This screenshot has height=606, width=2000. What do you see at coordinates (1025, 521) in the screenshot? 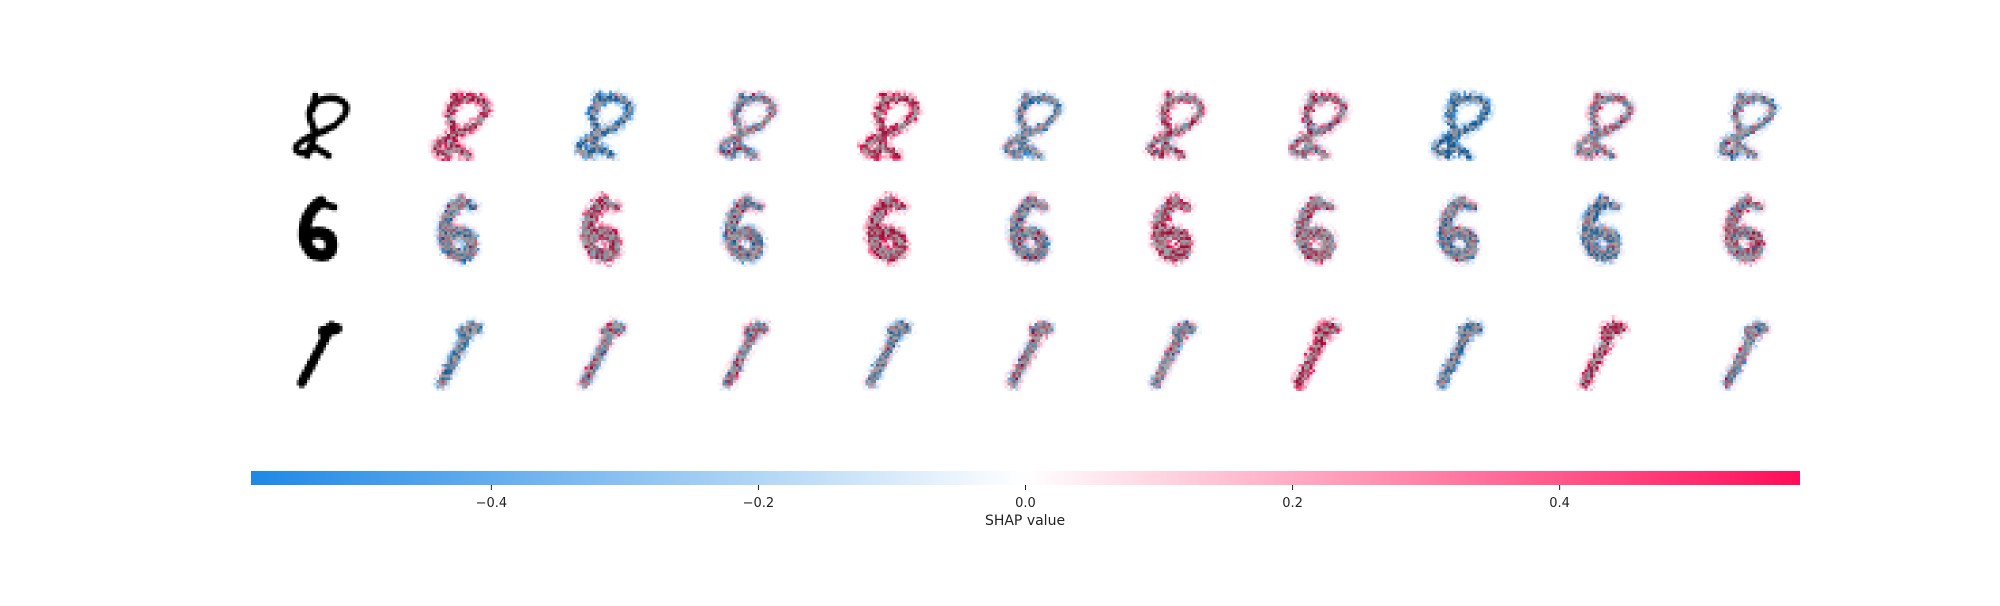
I see `colorbar-label: SHAP value` at bounding box center [1025, 521].